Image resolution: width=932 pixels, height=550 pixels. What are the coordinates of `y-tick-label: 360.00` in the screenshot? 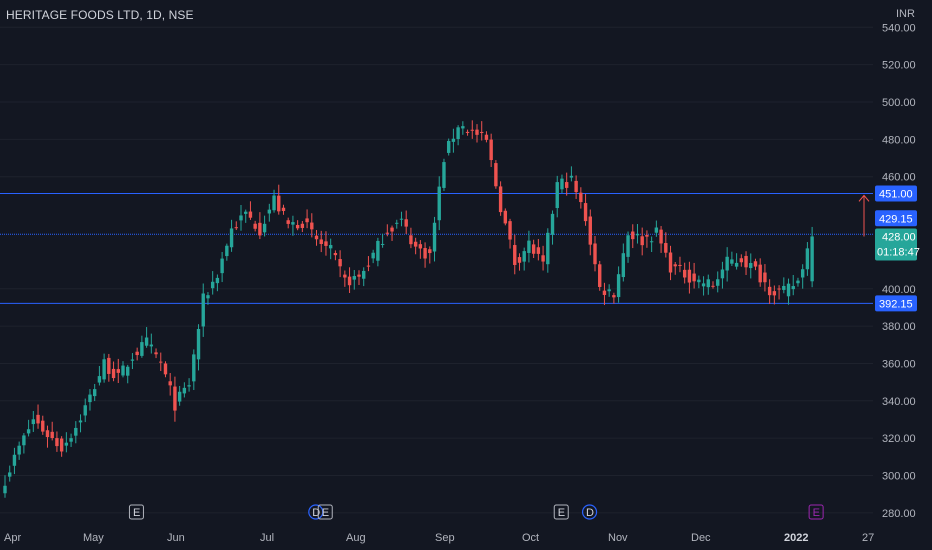 It's located at (899, 364).